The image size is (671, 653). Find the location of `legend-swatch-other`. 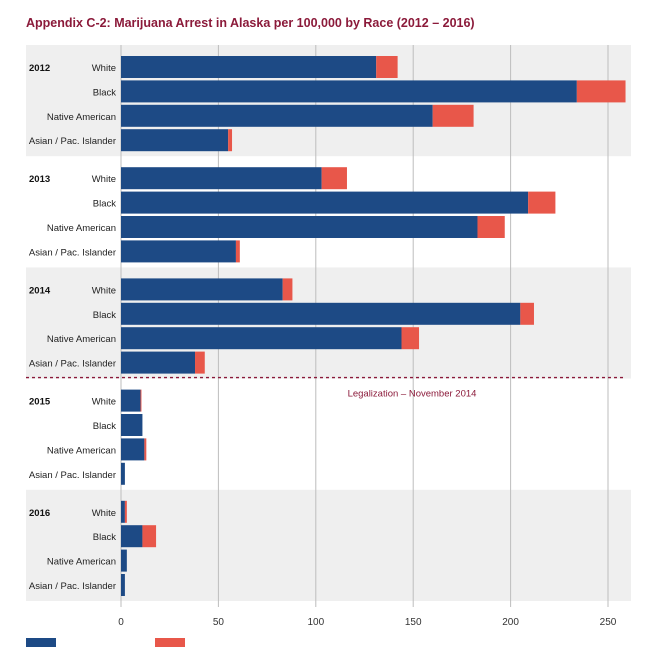

legend-swatch-other is located at coordinates (170, 642).